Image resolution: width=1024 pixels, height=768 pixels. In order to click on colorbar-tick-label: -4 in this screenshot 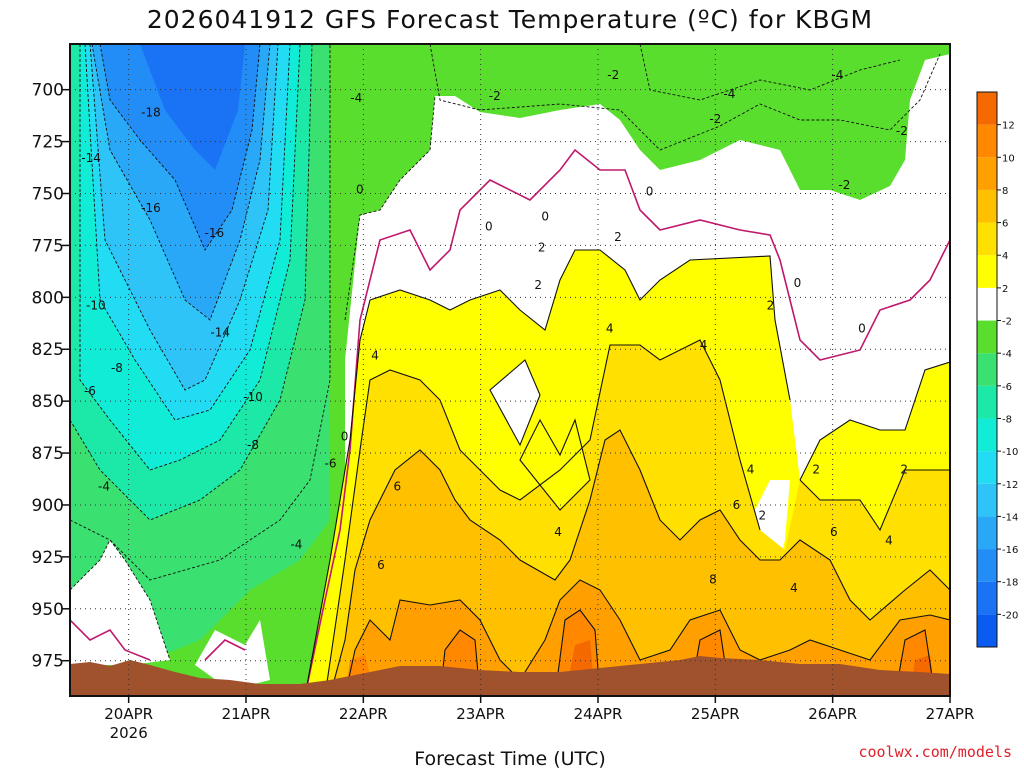, I will do `click(1007, 354)`.